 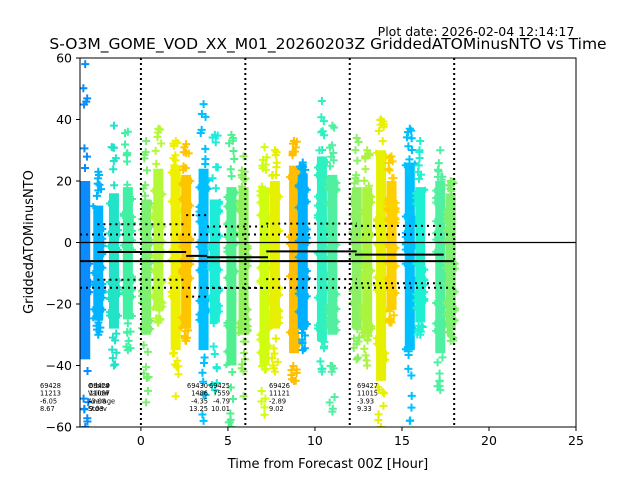 I want to click on y-axis-label: GriddedATOMinusNTO, so click(x=29, y=242).